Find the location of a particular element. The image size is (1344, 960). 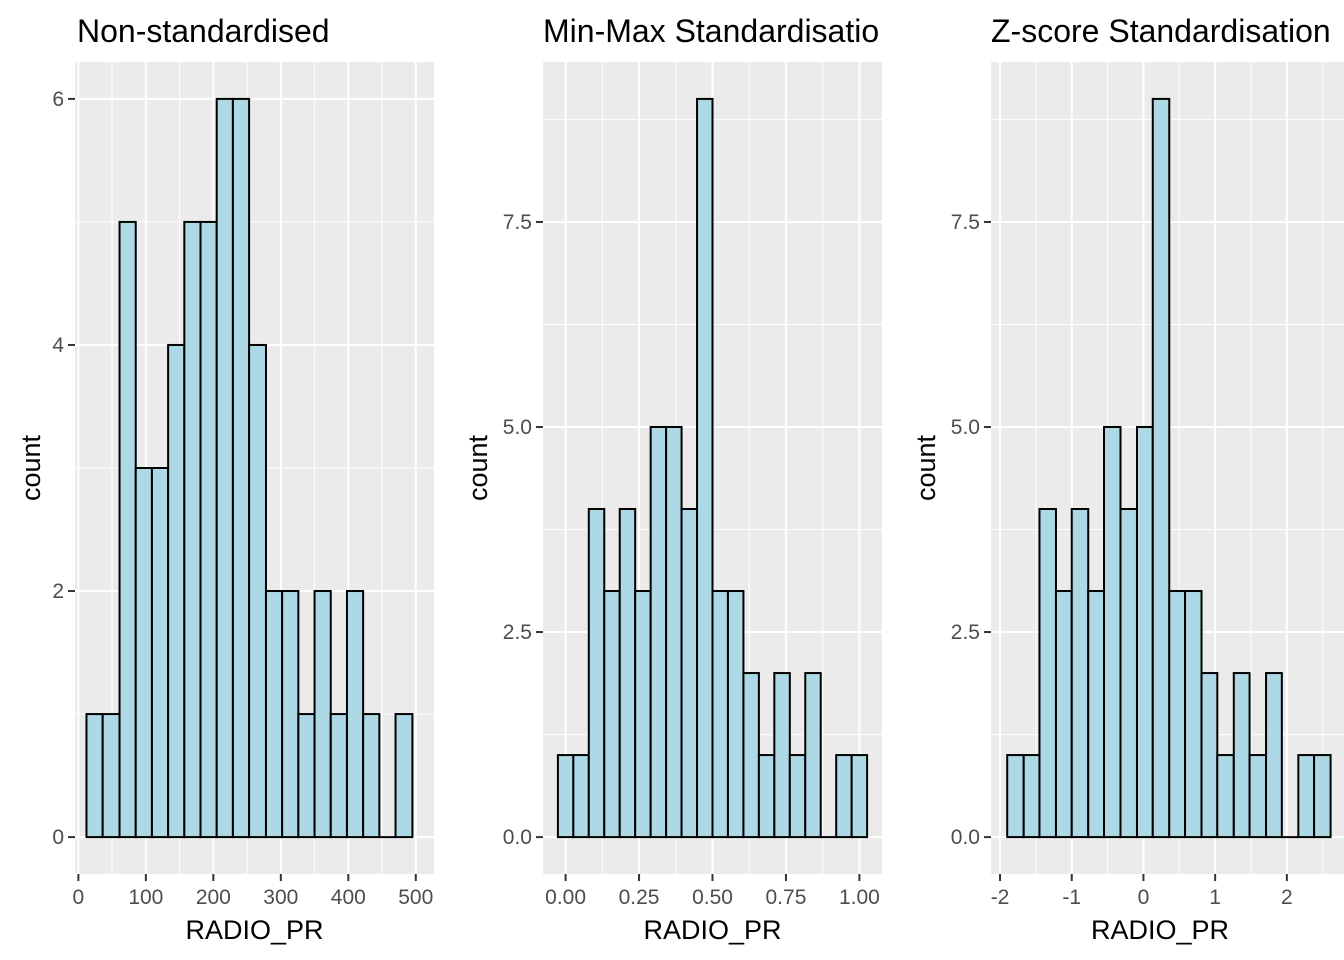

x-tick-label: 200 is located at coordinates (213, 897).